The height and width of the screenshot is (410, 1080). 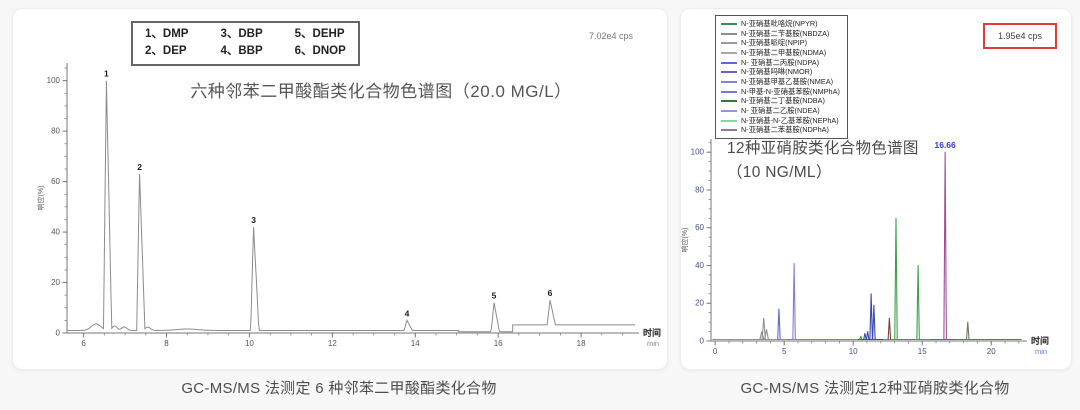 I want to click on legend-item: N- 亚硝基二乙胺(NDEA), so click(x=780, y=111).